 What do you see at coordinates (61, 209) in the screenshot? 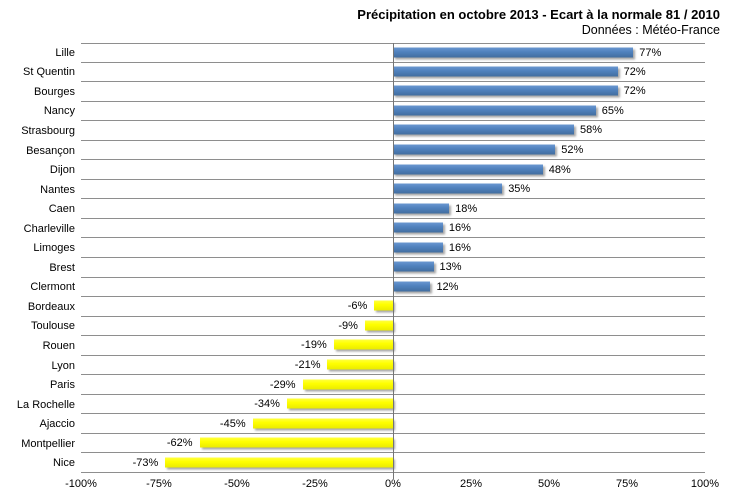
I see `category-label: Caen` at bounding box center [61, 209].